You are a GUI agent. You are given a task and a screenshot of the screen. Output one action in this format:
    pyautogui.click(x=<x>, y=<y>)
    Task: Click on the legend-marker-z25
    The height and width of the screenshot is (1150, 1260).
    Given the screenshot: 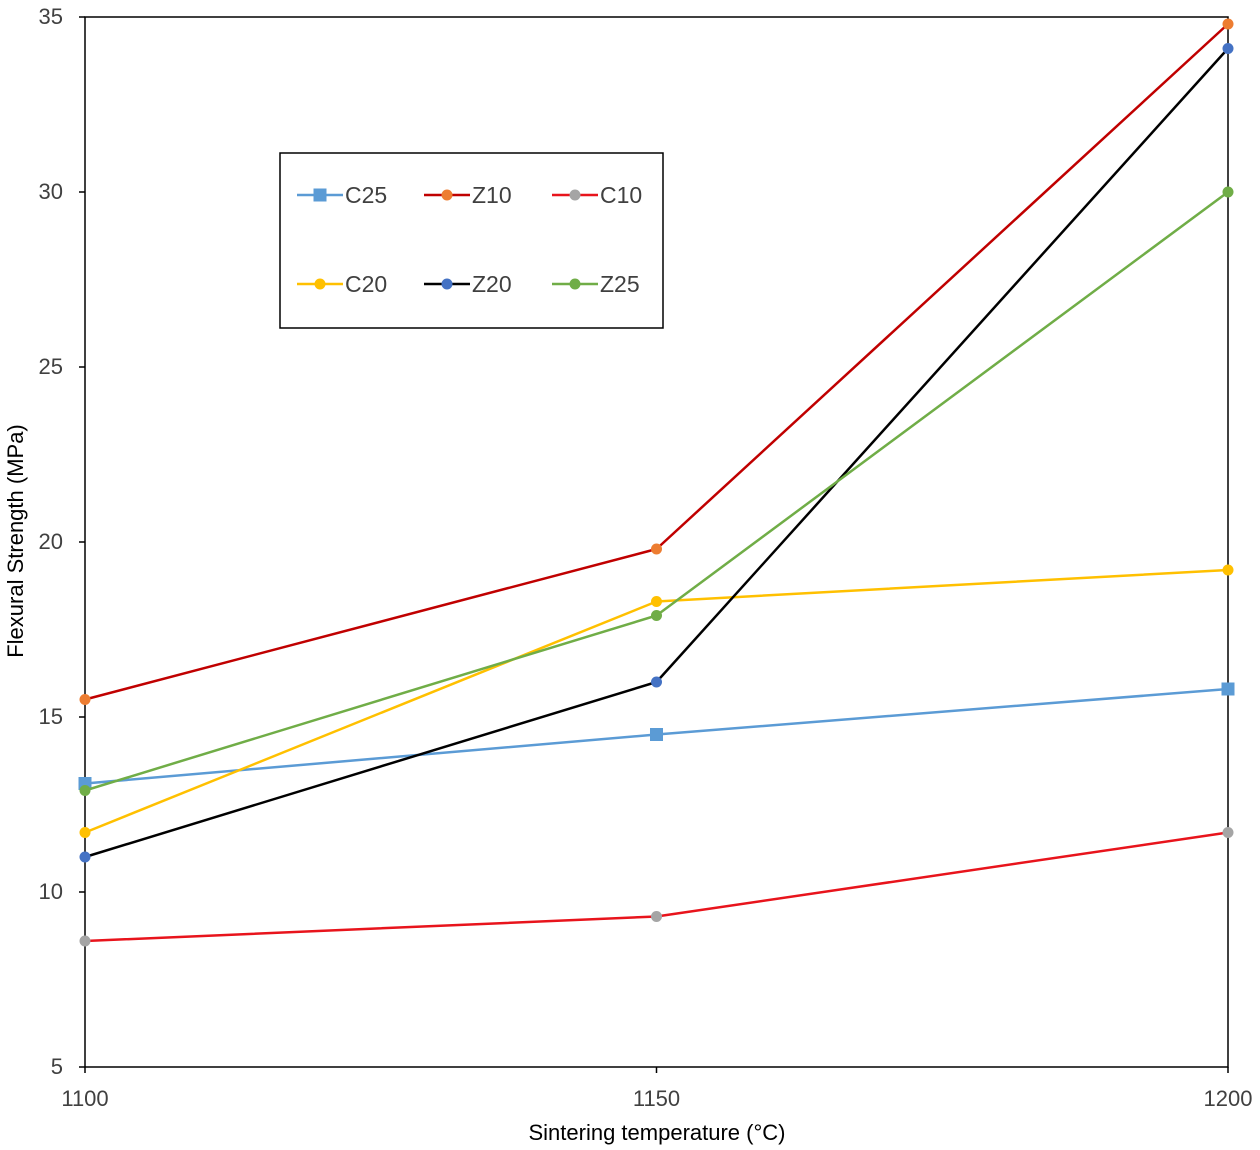 What is the action you would take?
    pyautogui.click(x=575, y=284)
    